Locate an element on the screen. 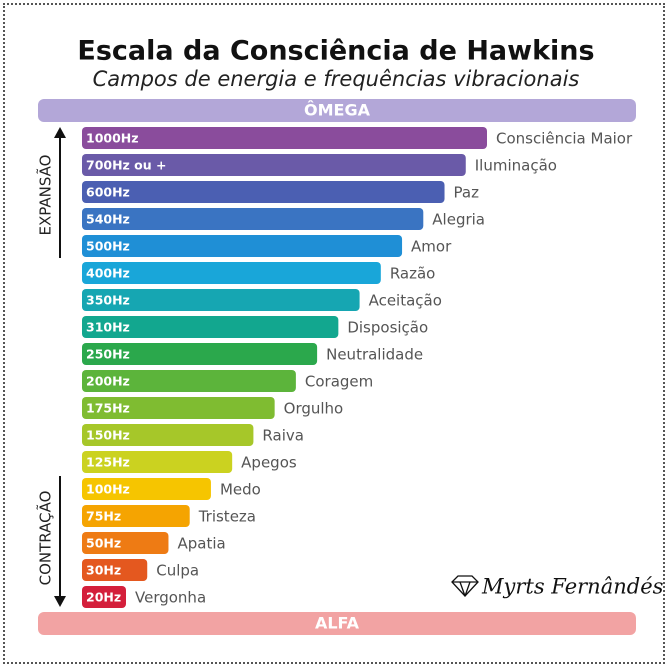 The width and height of the screenshot is (672, 671). level-frequency: 20Hz is located at coordinates (103, 597).